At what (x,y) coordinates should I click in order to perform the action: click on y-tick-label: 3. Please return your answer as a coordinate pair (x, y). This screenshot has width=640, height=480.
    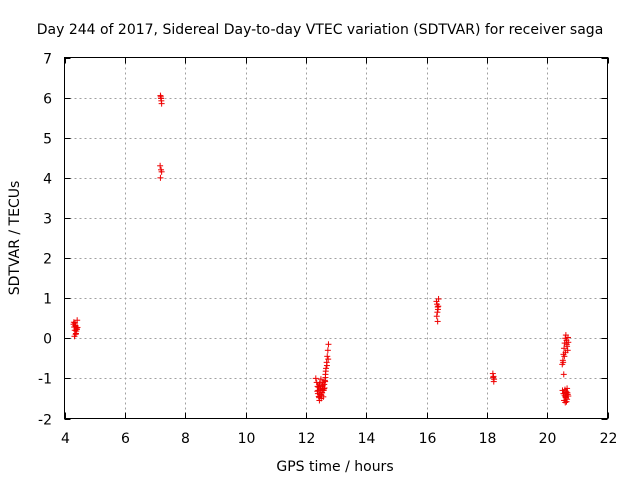
    Looking at the image, I should click on (47, 220).